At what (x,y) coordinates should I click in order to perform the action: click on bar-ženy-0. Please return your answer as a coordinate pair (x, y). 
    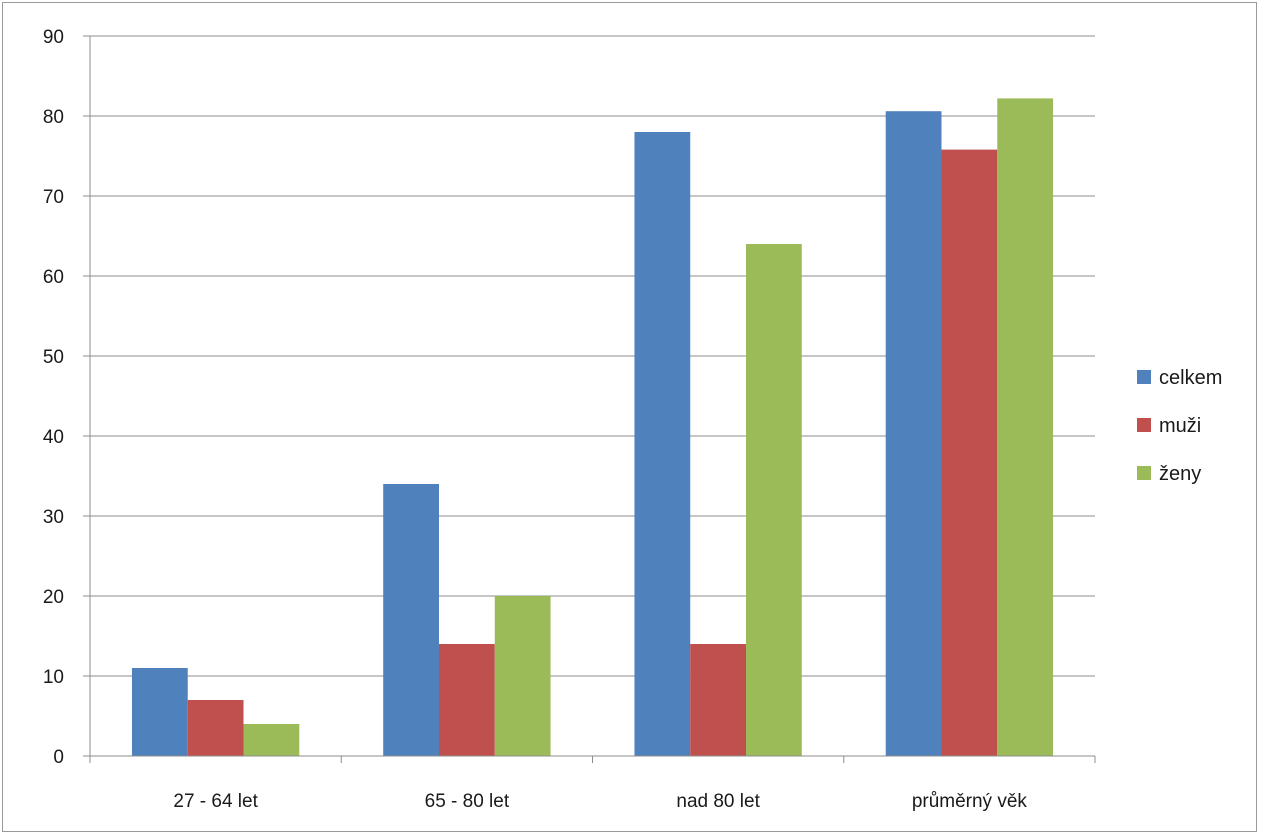
    Looking at the image, I should click on (271, 740).